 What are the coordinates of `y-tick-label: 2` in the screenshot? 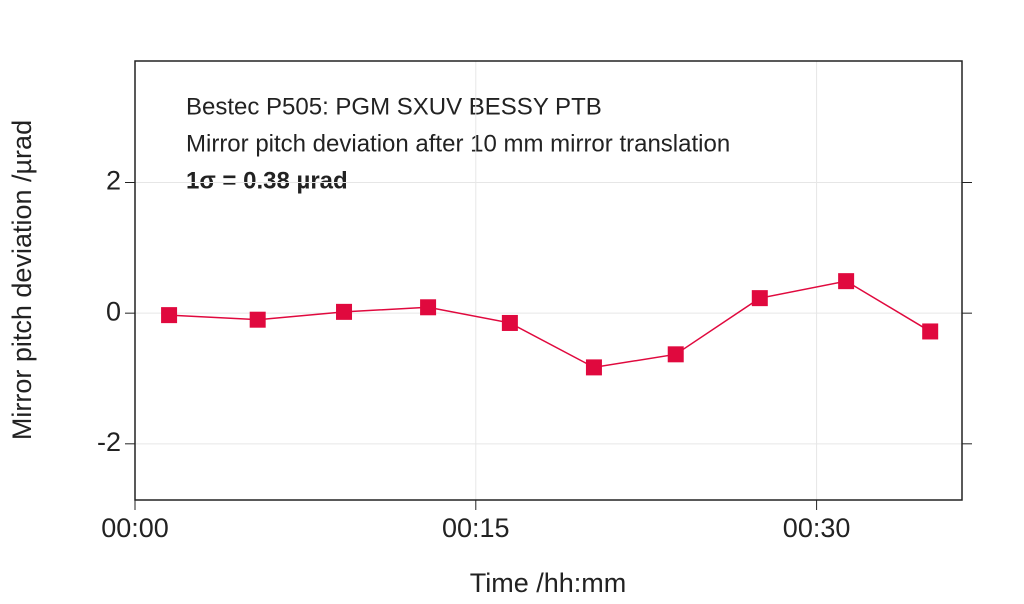 It's located at (113, 181).